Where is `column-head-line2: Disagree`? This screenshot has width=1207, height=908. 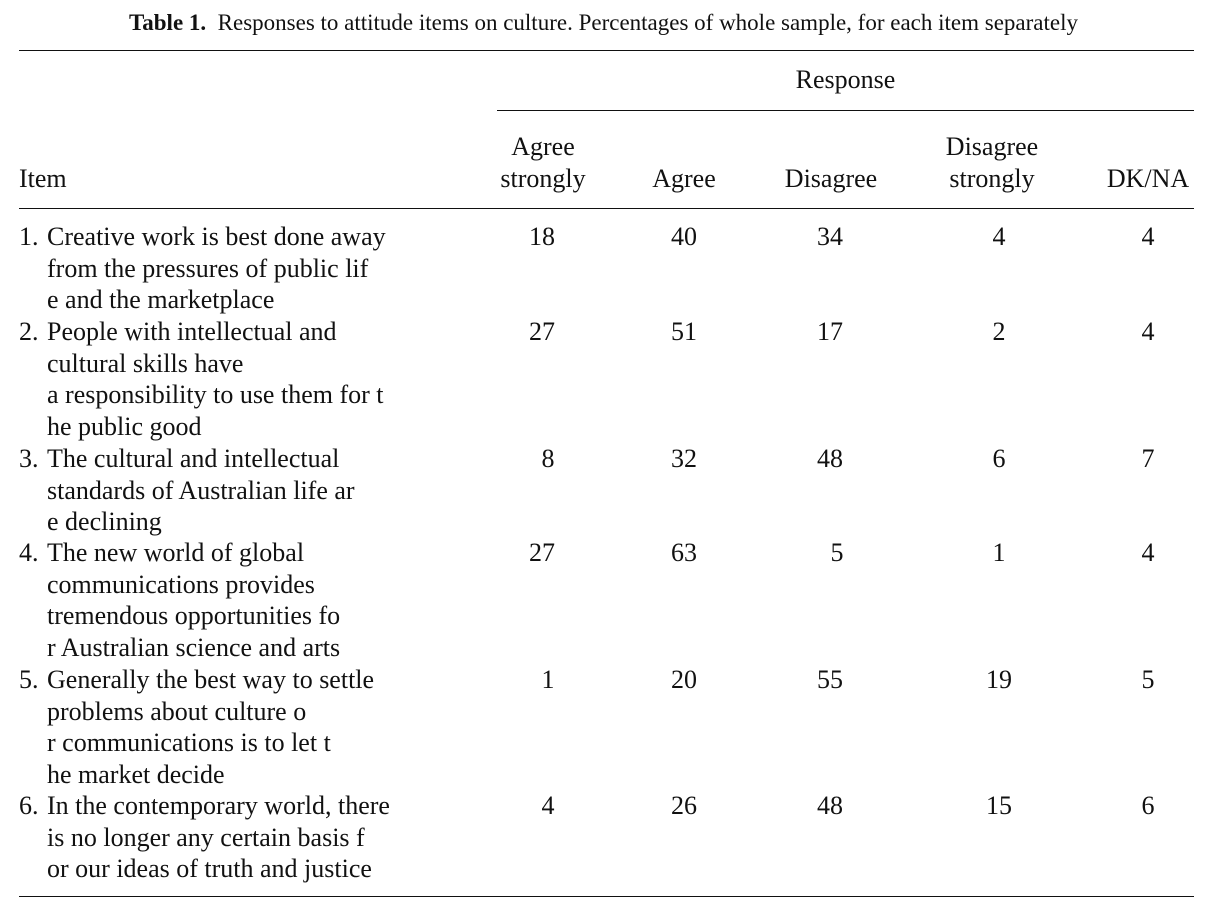
column-head-line2: Disagree is located at coordinates (831, 178).